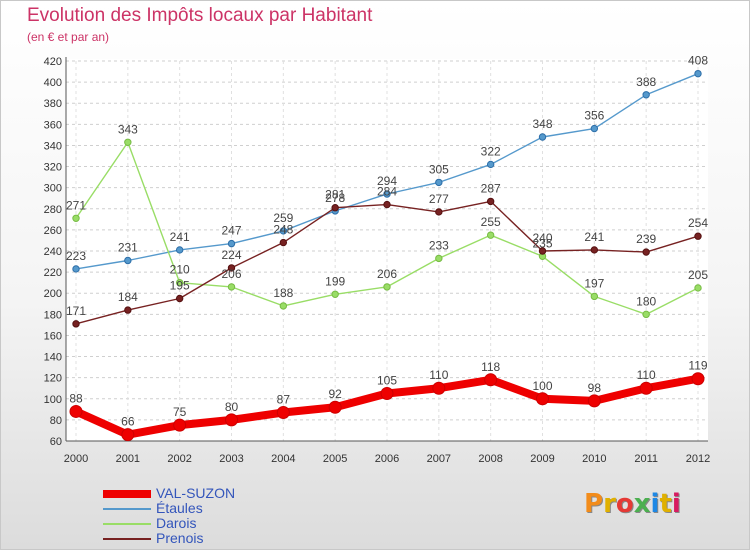 The height and width of the screenshot is (550, 750). What do you see at coordinates (335, 394) in the screenshot?
I see `data-label: 92` at bounding box center [335, 394].